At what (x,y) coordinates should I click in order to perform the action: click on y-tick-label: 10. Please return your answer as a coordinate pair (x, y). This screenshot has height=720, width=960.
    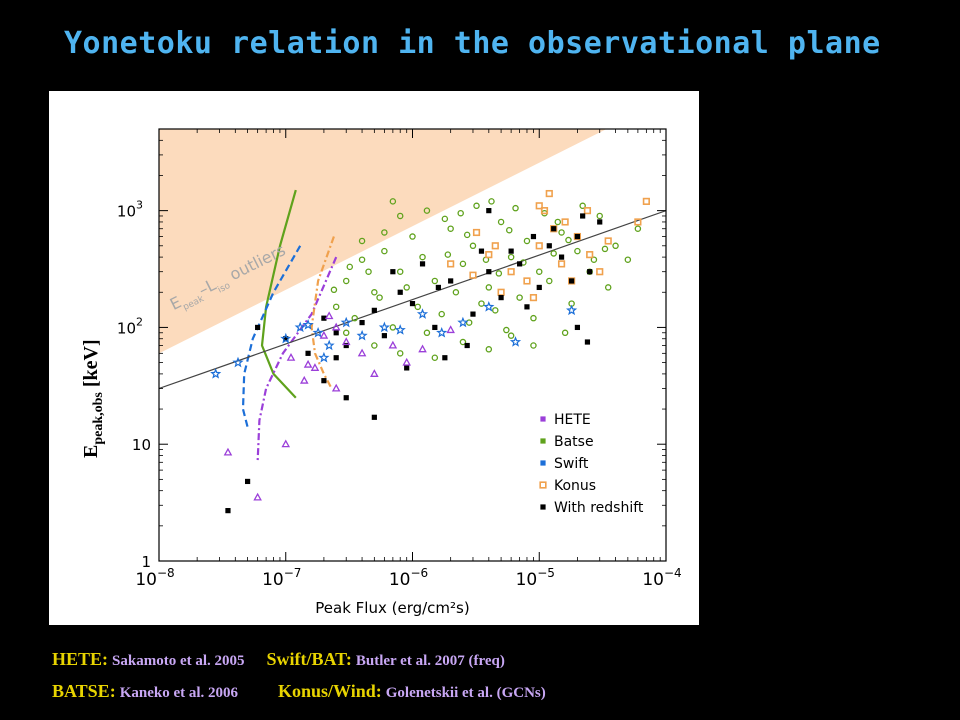
    Looking at the image, I should click on (141, 445).